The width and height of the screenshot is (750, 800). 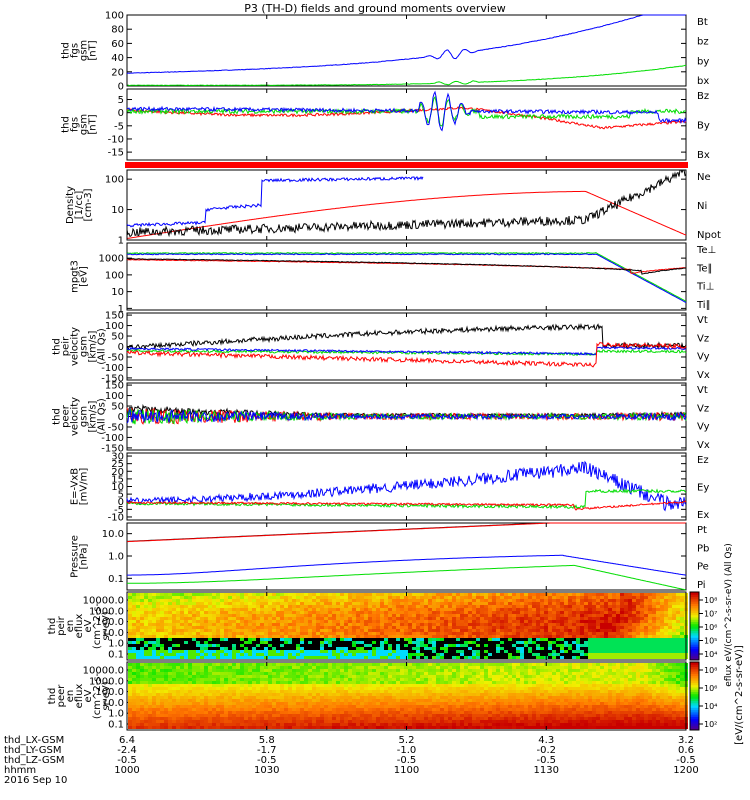 I want to click on y-axis-label: fgs, so click(x=75, y=50).